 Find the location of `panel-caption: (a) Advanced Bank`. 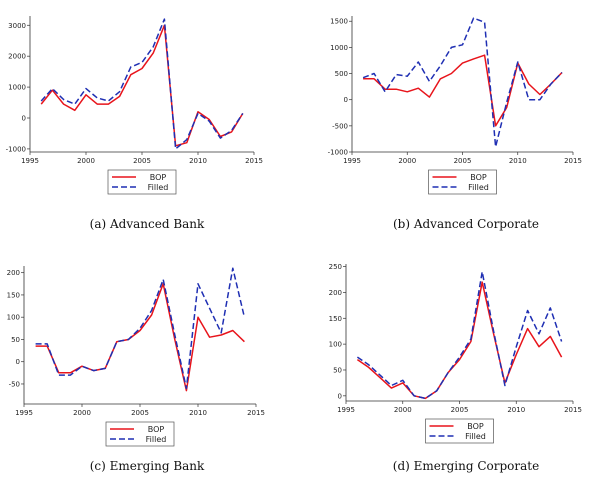

panel-caption: (a) Advanced Bank is located at coordinates (147, 224).